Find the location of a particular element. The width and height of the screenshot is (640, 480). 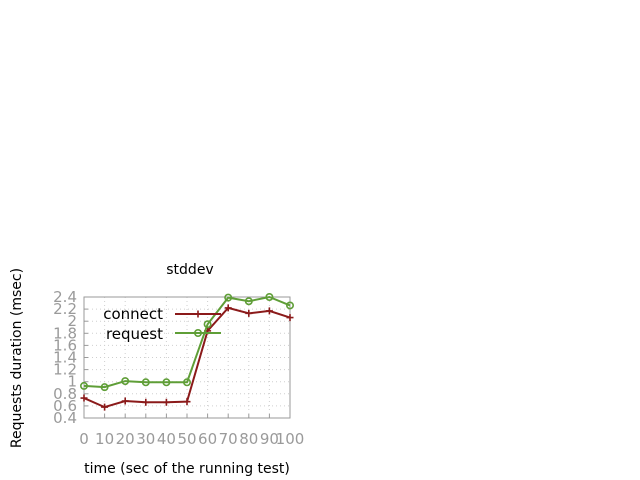

grid is located at coordinates (187, 357).